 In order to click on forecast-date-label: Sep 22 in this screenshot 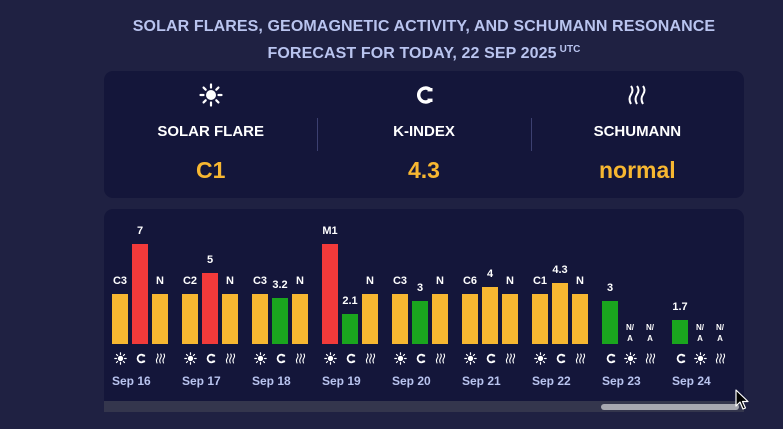, I will do `click(551, 381)`.